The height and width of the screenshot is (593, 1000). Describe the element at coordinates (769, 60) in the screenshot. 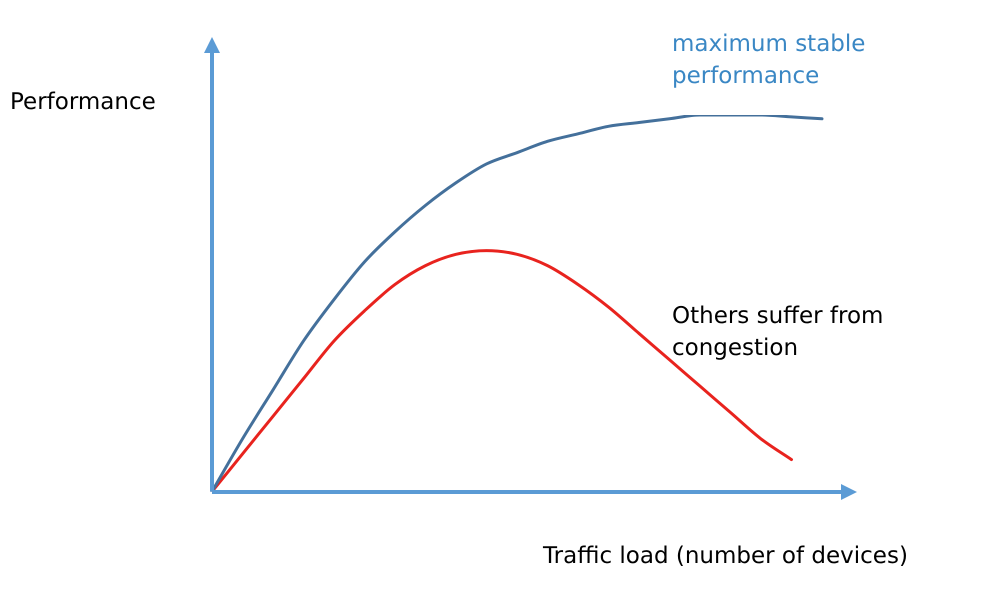

I see `series-label: maximum stable performance` at that location.